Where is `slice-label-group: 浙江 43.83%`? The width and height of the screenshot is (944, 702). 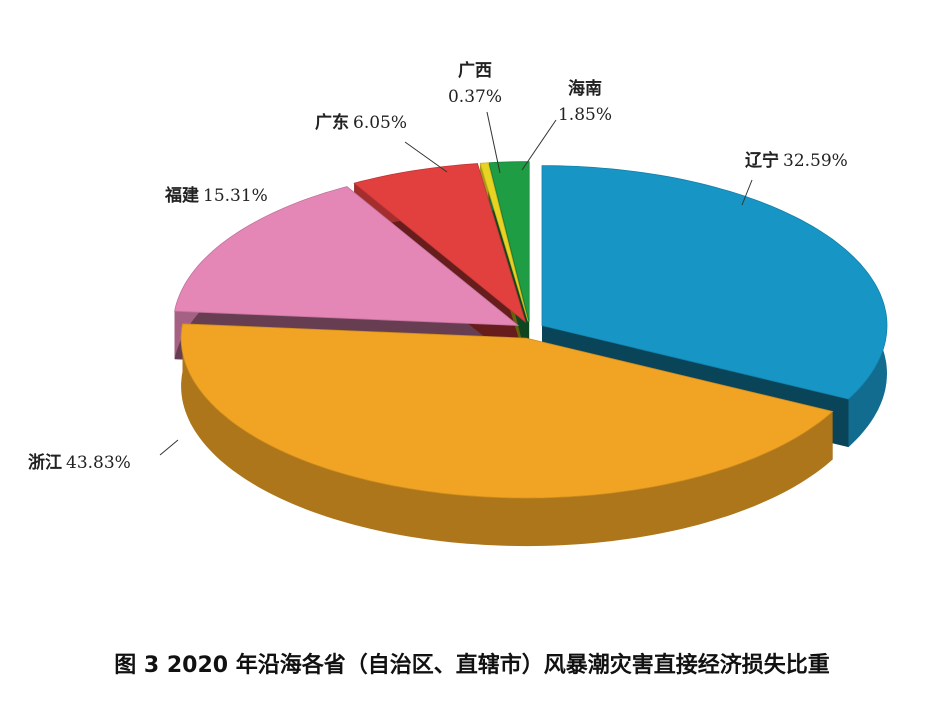
slice-label-group: 浙江 43.83% is located at coordinates (79, 462).